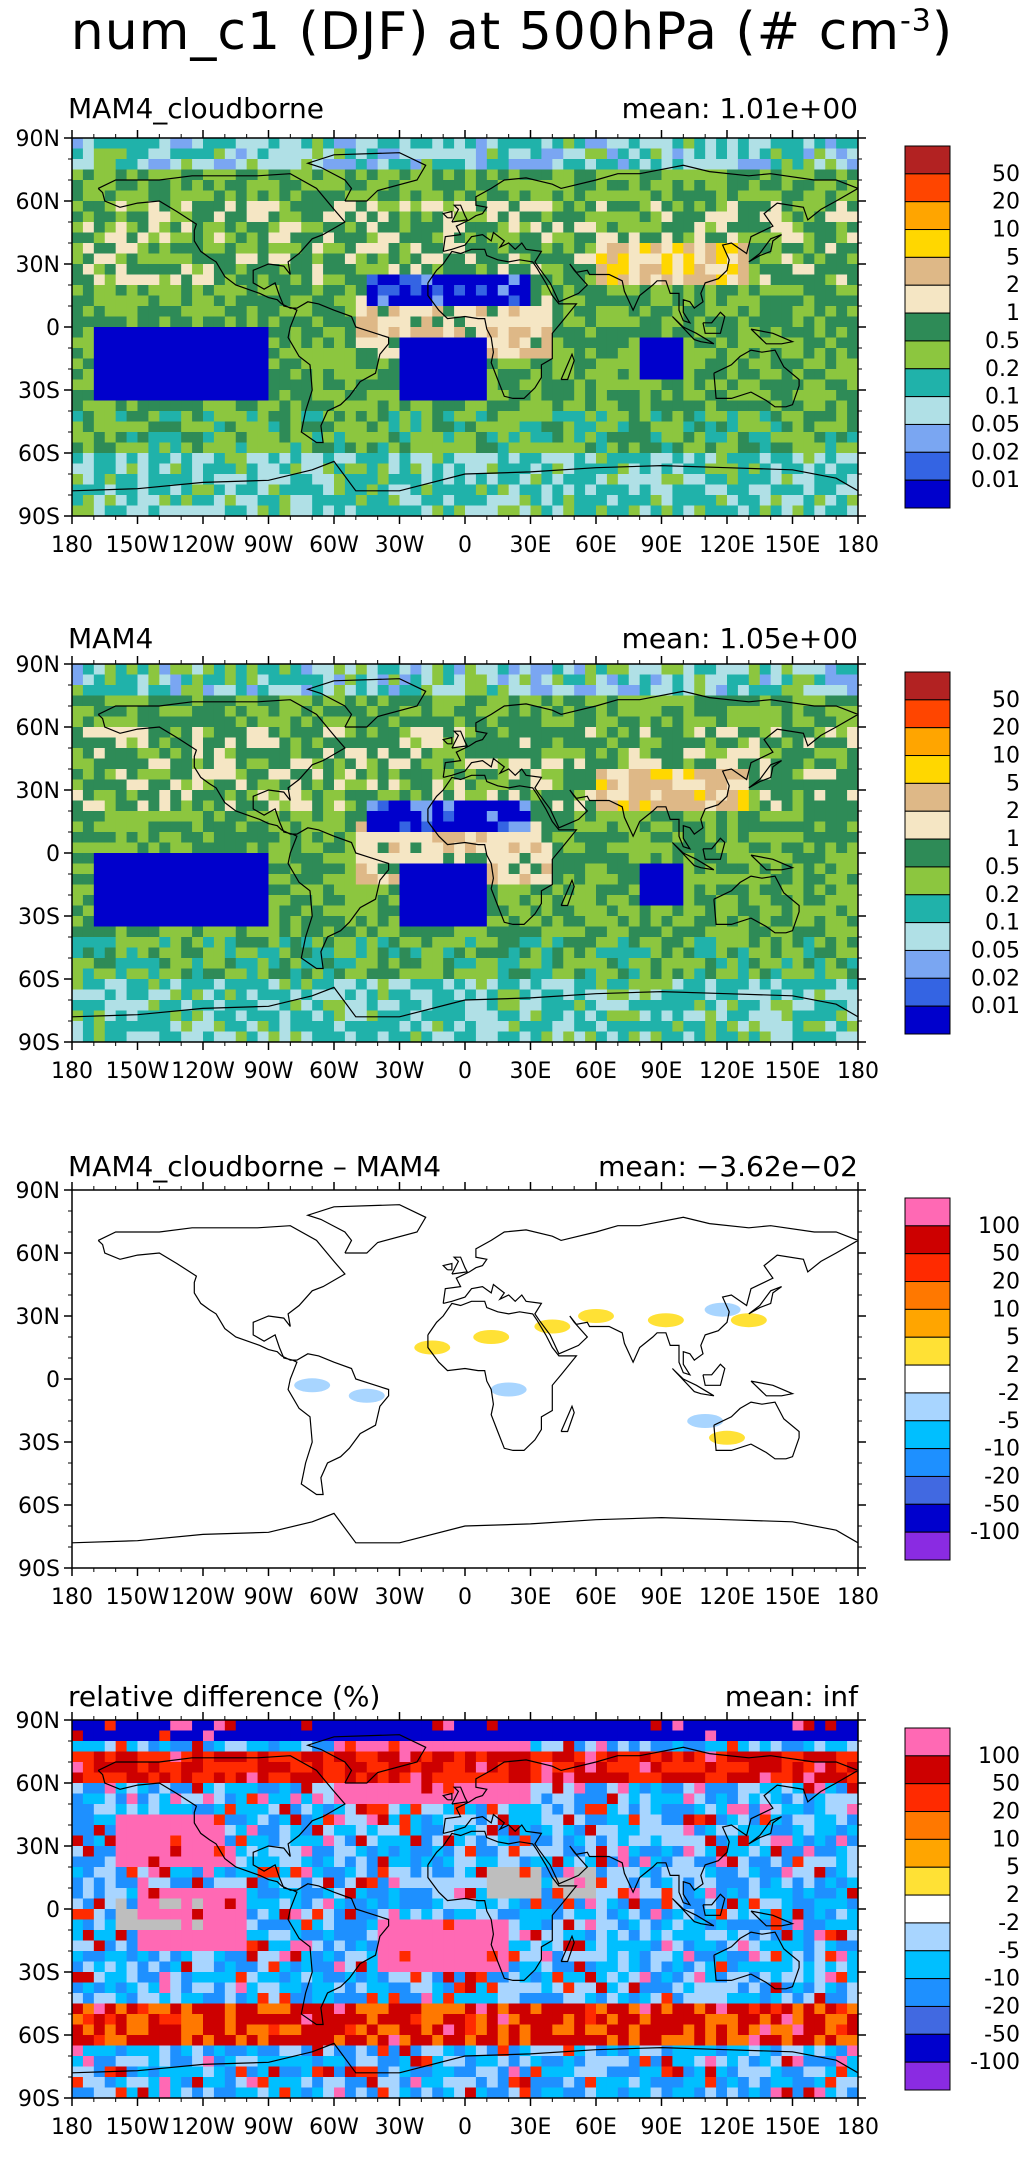 The height and width of the screenshot is (2175, 1024). Describe the element at coordinates (1002, 341) in the screenshot. I see `colorbar-label: 0.5` at that location.